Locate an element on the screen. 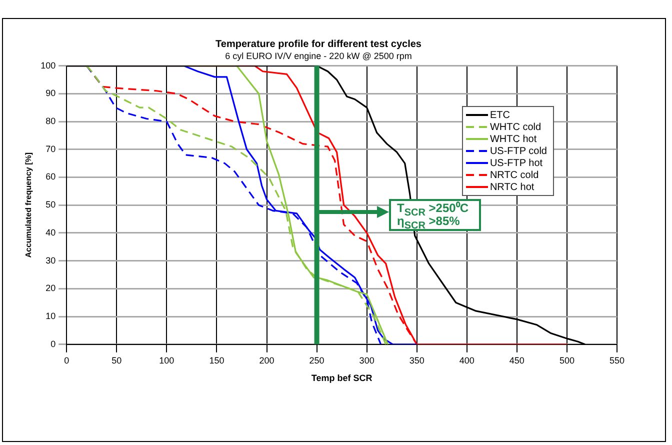 This screenshot has height=445, width=672. legend-label: NRTC hot is located at coordinates (512, 187).